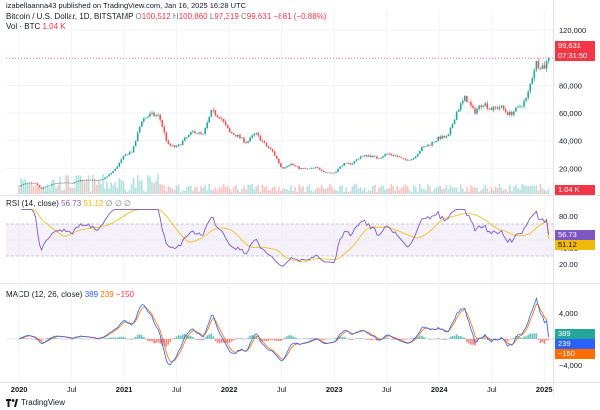 This screenshot has width=600, height=410. What do you see at coordinates (387, 389) in the screenshot?
I see `x-tick-label: Jul` at bounding box center [387, 389].